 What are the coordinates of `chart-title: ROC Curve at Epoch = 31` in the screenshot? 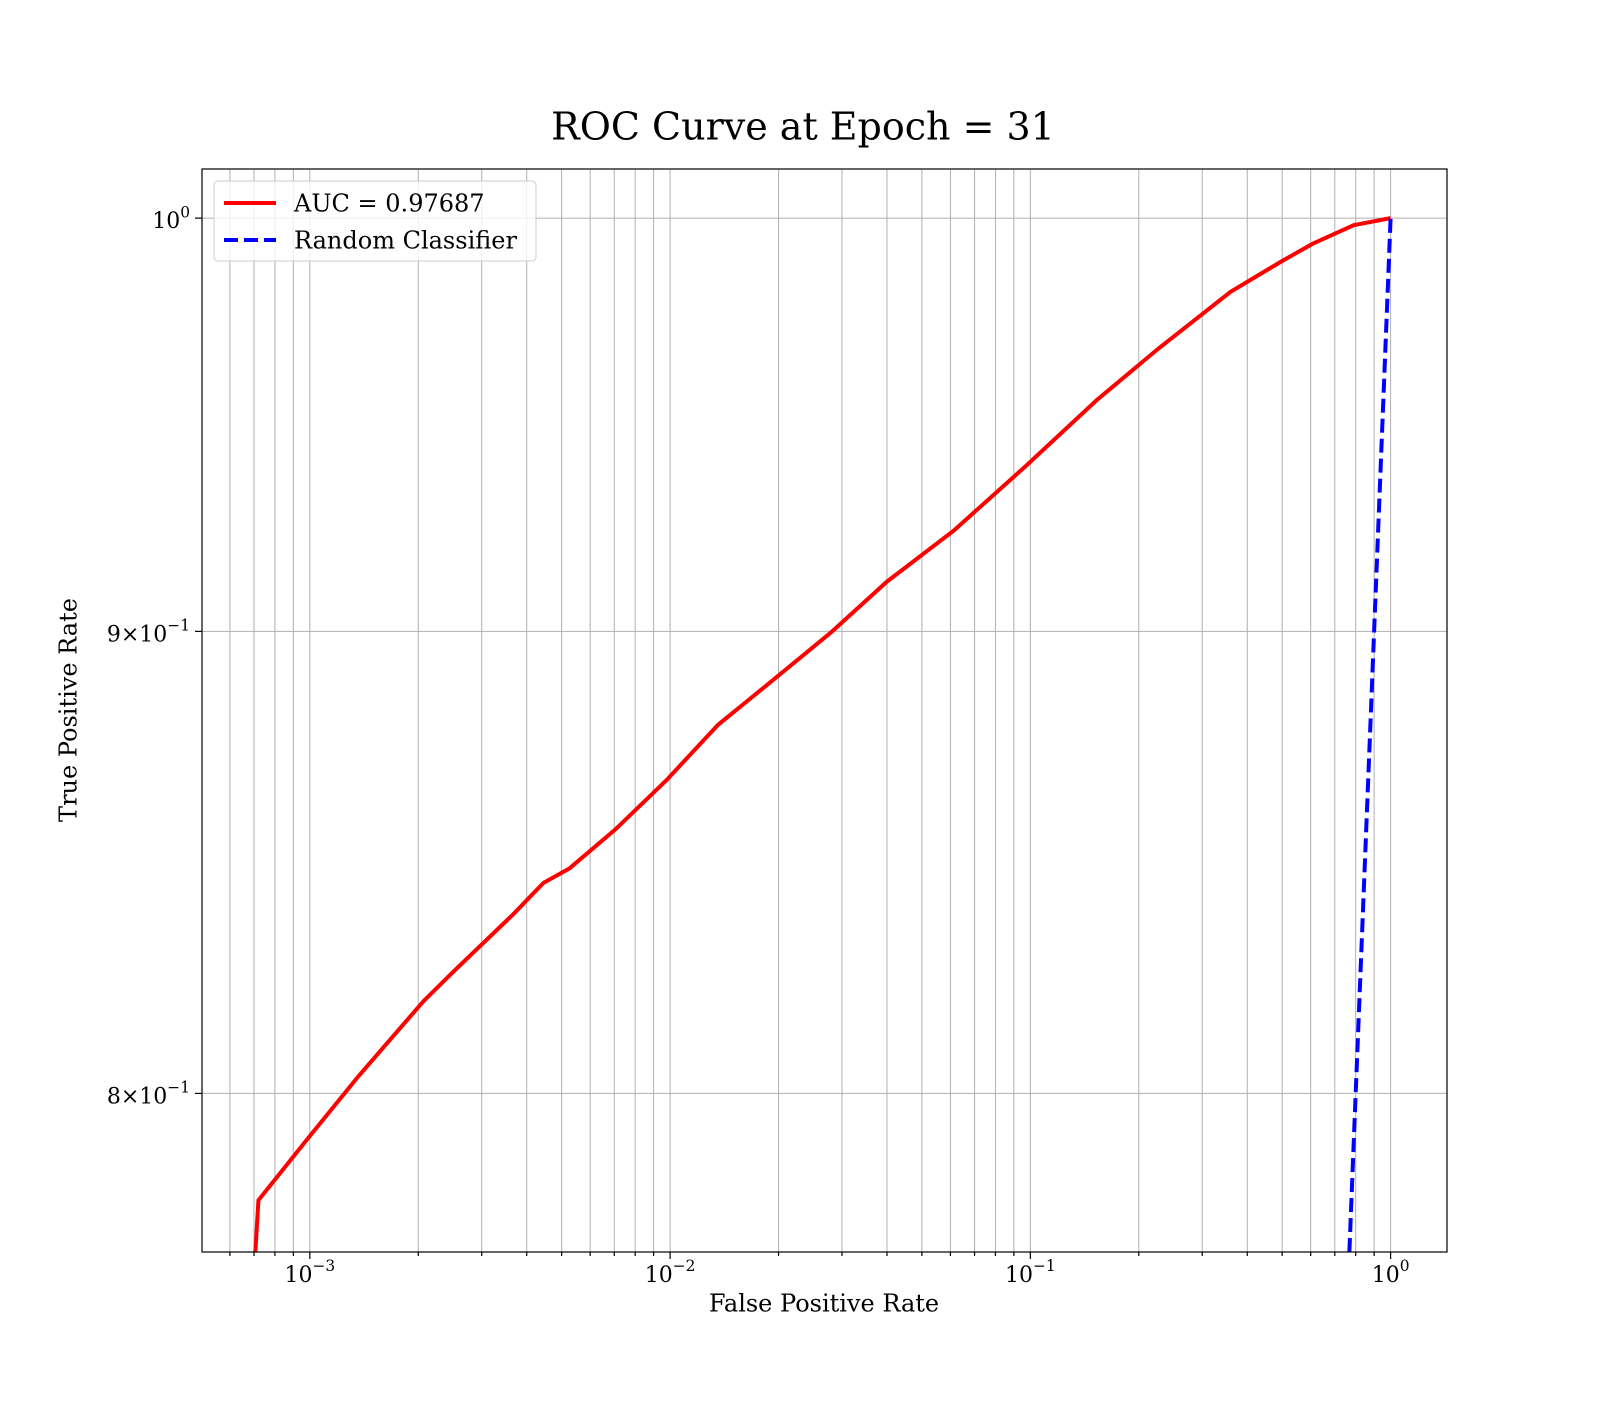 It's located at (803, 127).